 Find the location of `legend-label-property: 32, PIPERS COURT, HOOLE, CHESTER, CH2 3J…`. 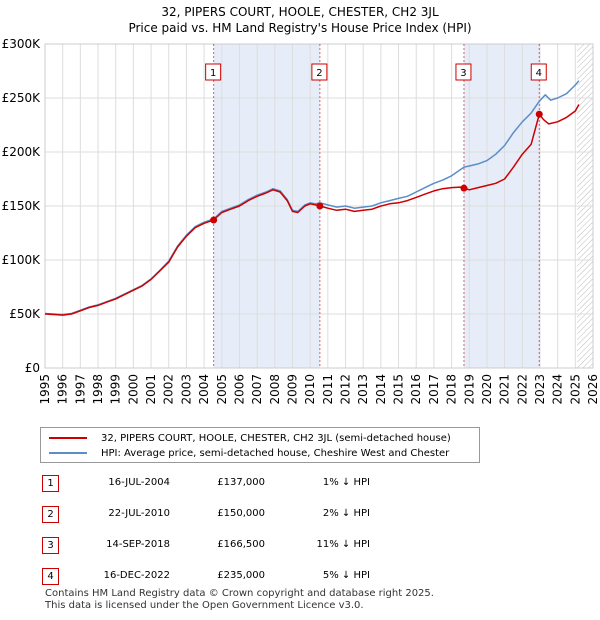

legend-label-property: 32, PIPERS COURT, HOOLE, CHESTER, CH2 3J… is located at coordinates (276, 438).